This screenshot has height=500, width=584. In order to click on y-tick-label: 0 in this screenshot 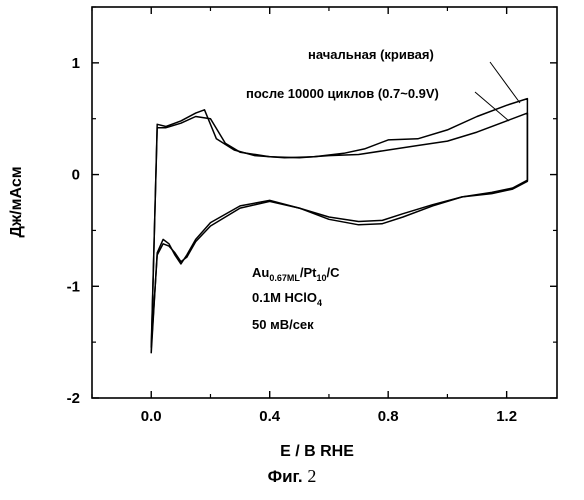, I will do `click(76, 175)`.